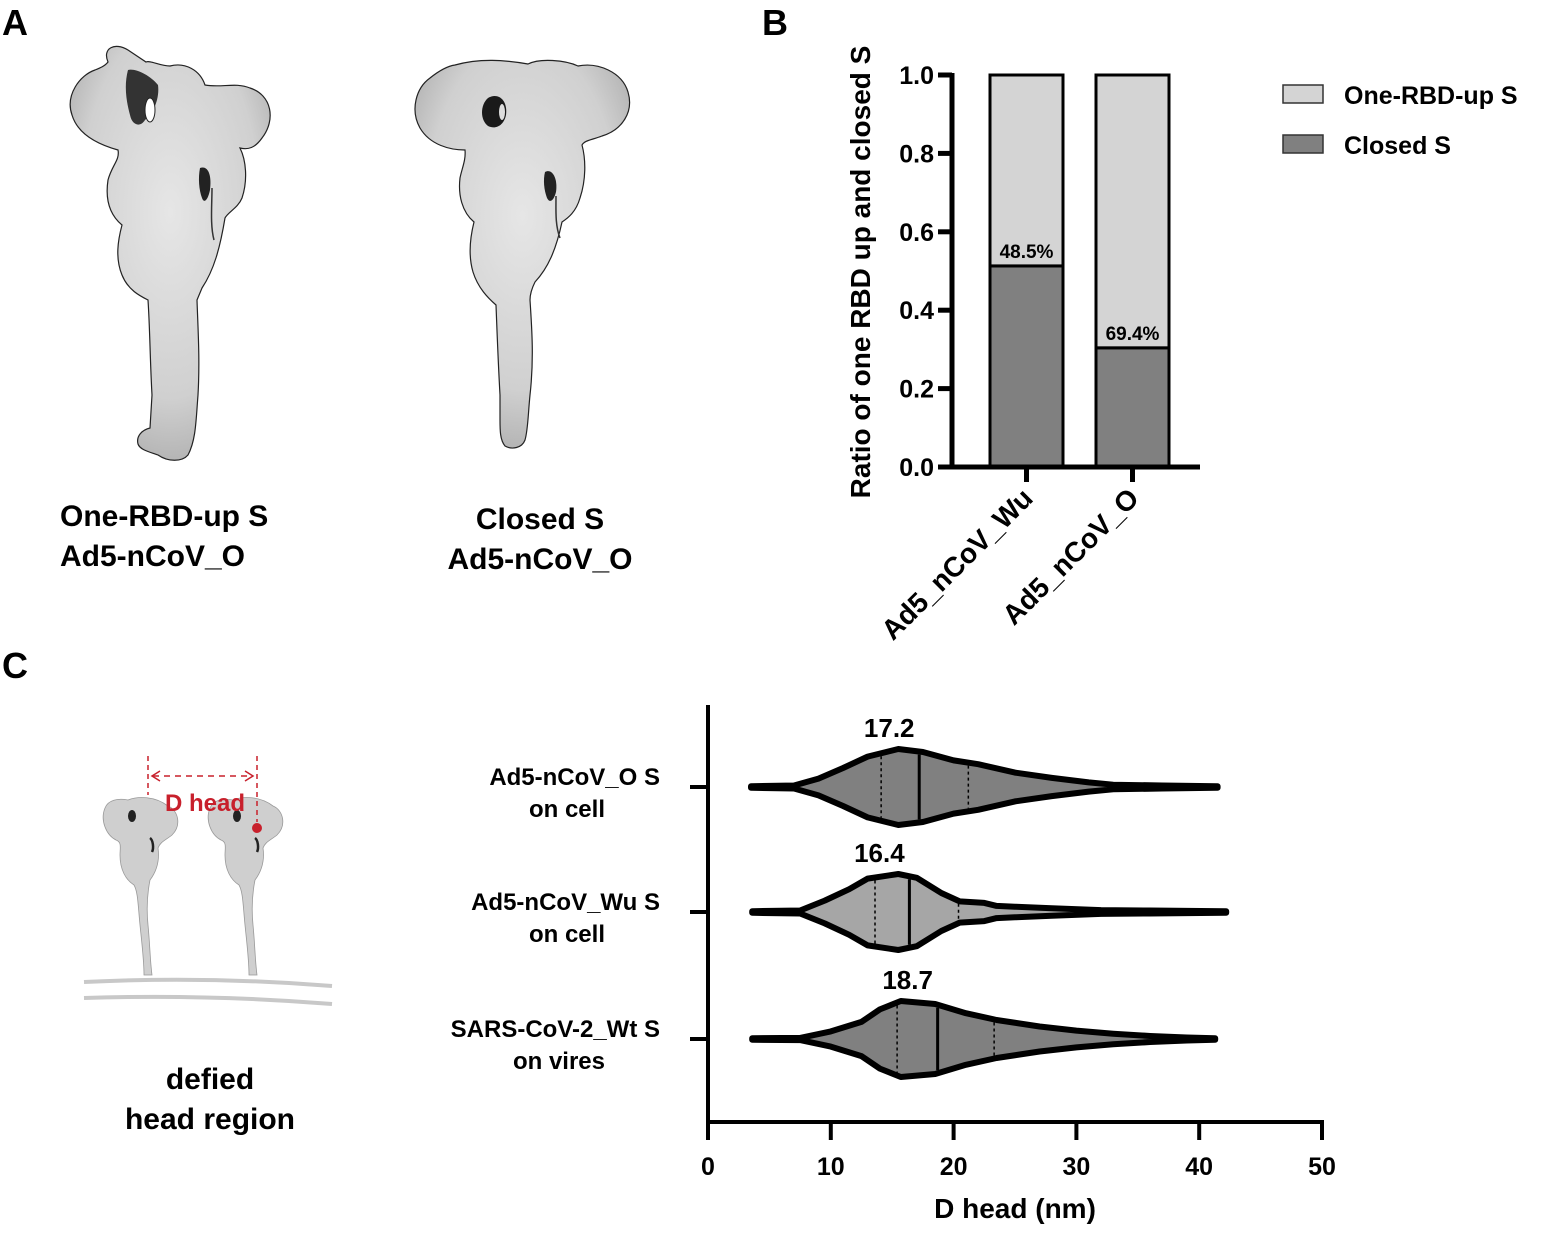  I want to click on cavity-light, so click(502, 112).